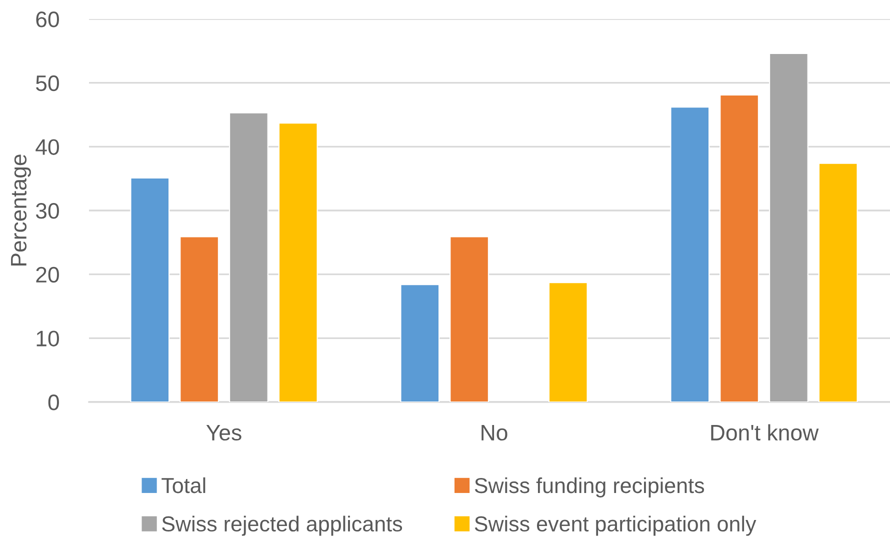 This screenshot has height=544, width=890. What do you see at coordinates (589, 487) in the screenshot?
I see `legend-label: Swiss funding recipients` at bounding box center [589, 487].